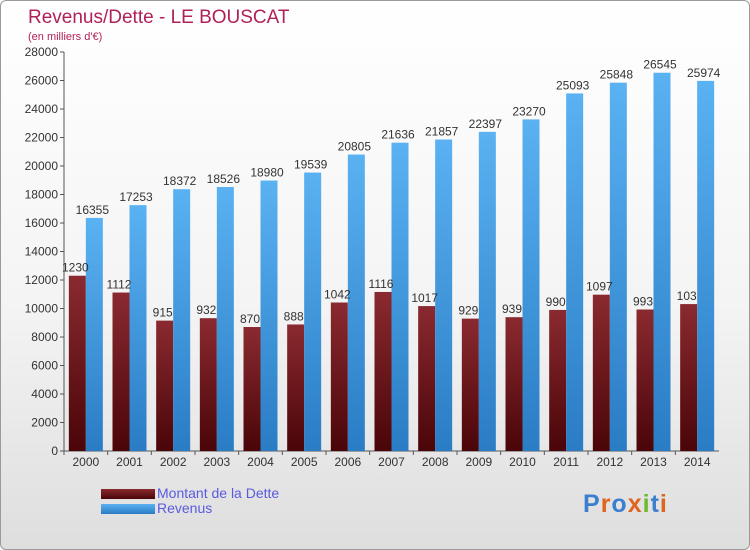 The height and width of the screenshot is (550, 750). What do you see at coordinates (660, 65) in the screenshot?
I see `data-label-revenue: 26545` at bounding box center [660, 65].